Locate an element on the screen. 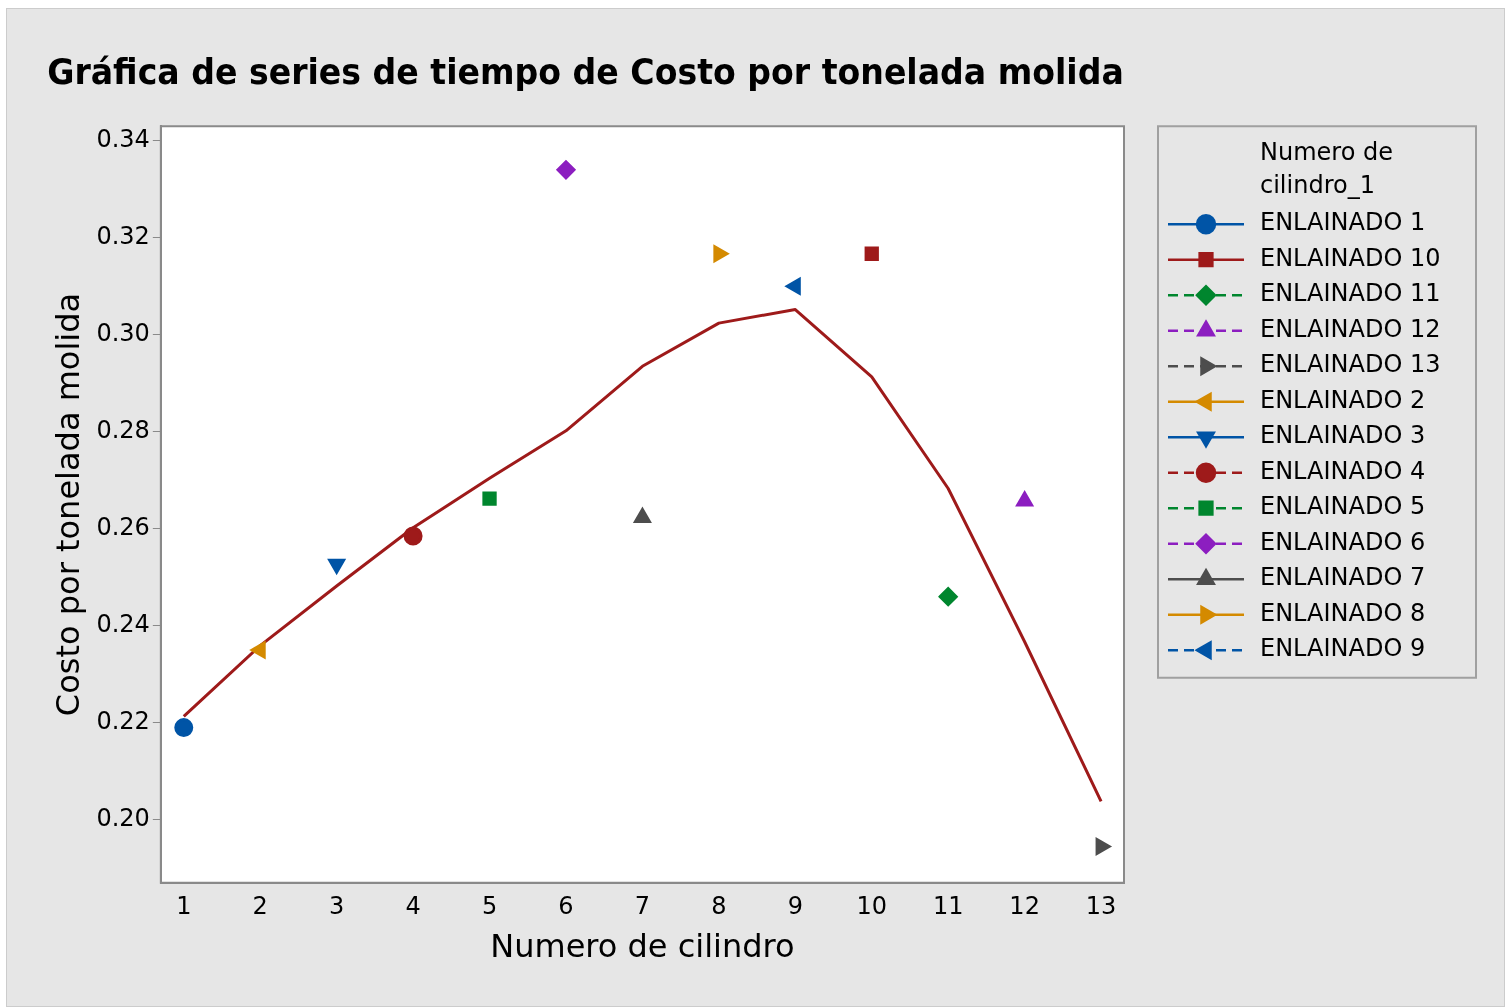 The image size is (1511, 1008). x-tick-label: 4 is located at coordinates (413, 906).